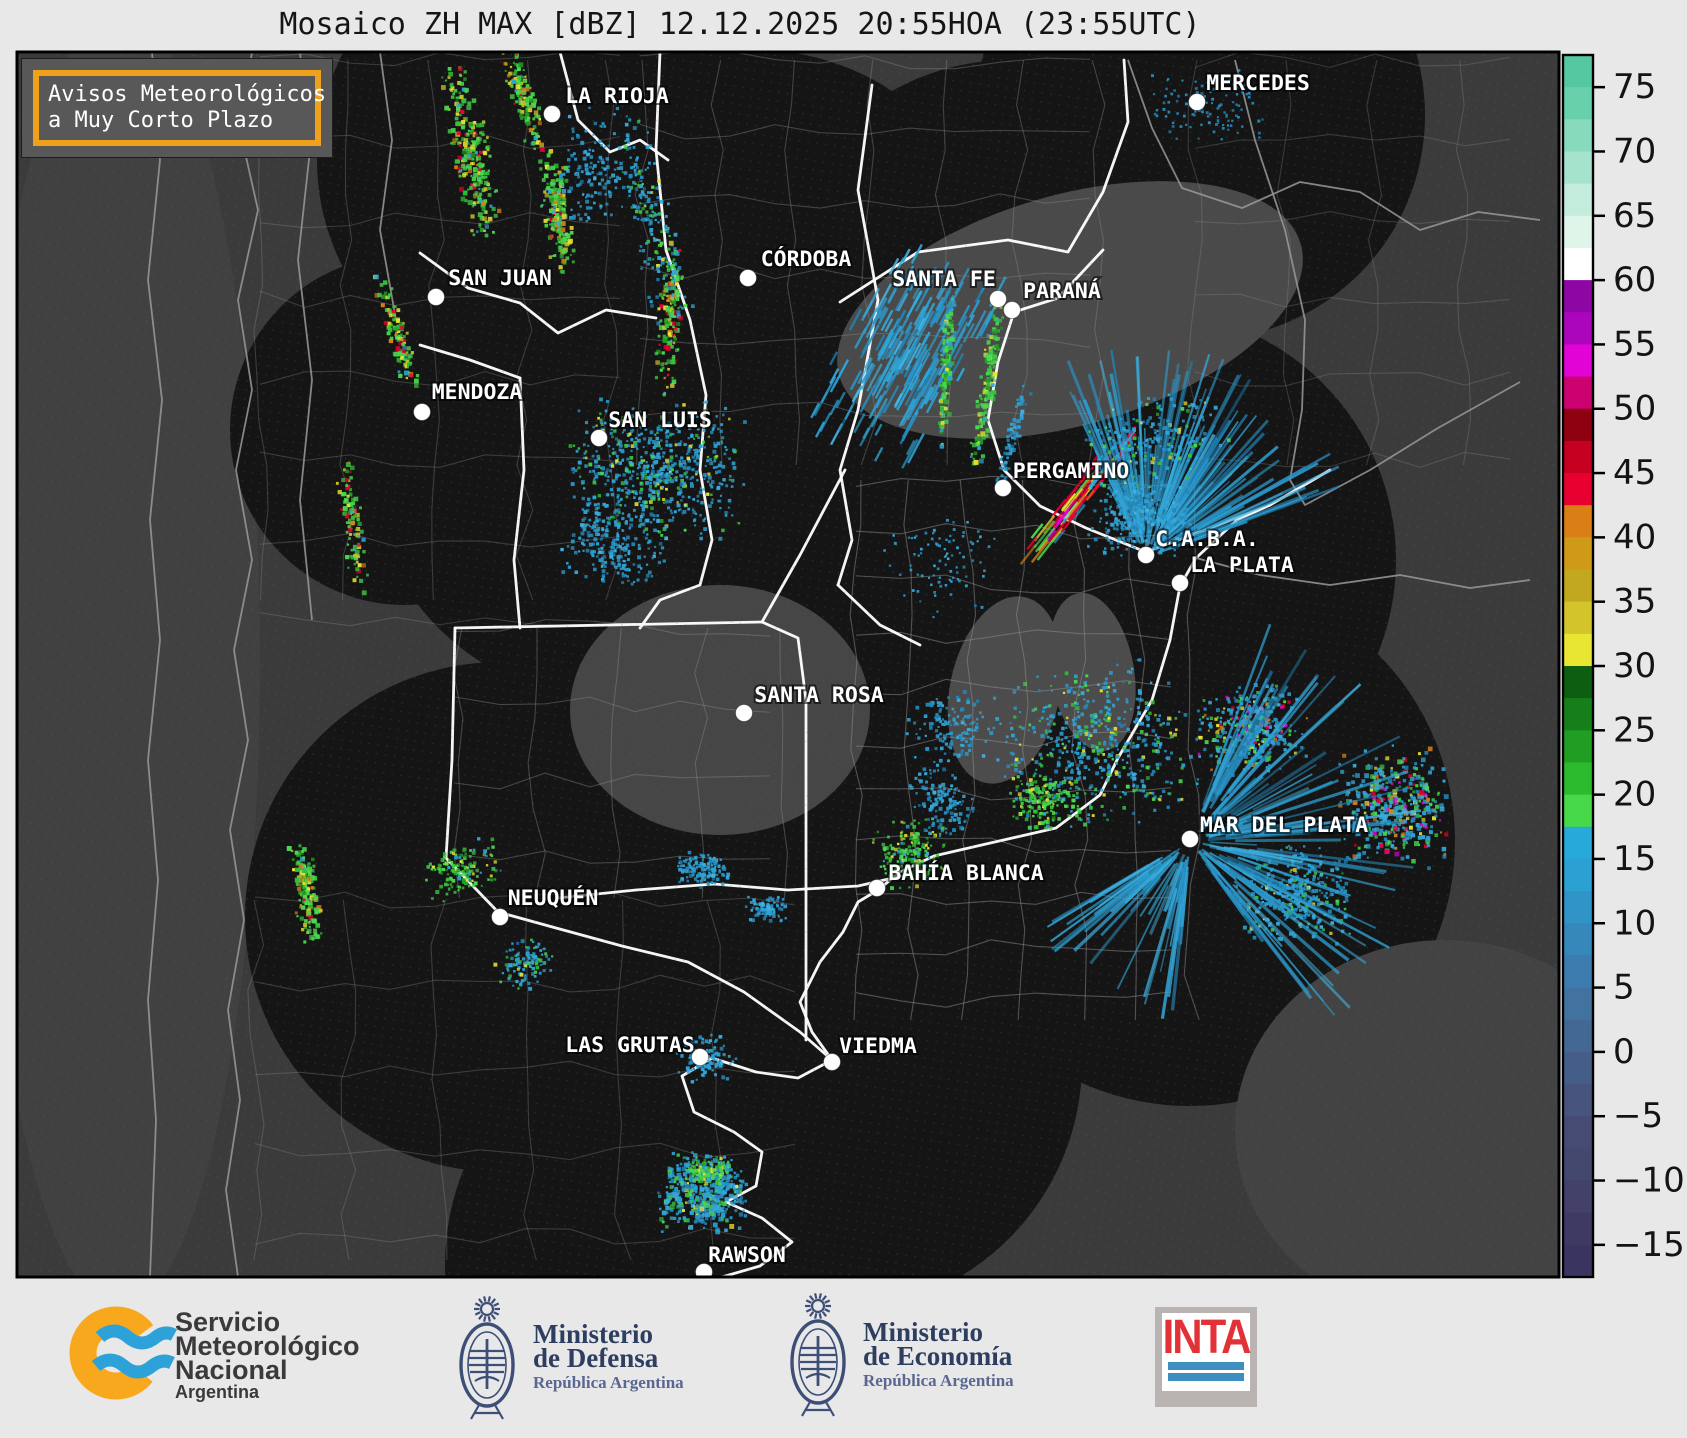  Describe the element at coordinates (938, 1380) in the screenshot. I see `economia-line-3: República Argentina` at that location.